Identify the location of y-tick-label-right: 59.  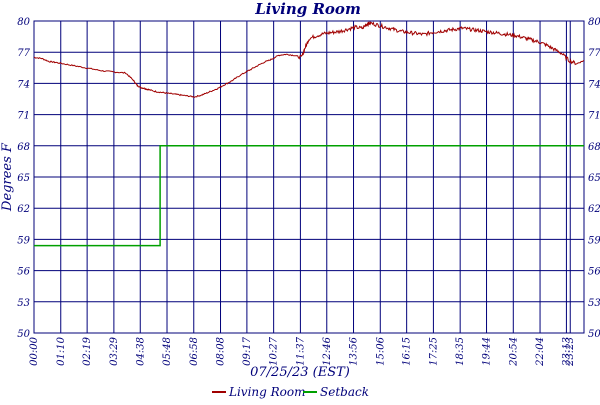
(594, 240).